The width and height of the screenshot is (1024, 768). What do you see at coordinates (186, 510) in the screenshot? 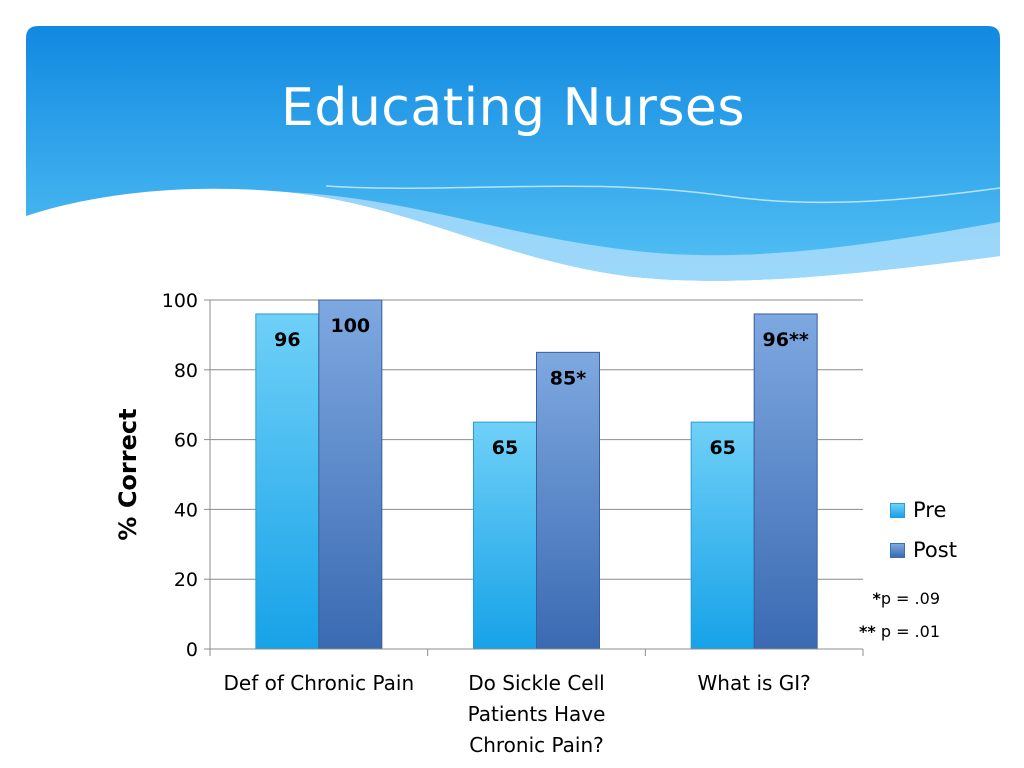
I see `y-tick-label: 40` at bounding box center [186, 510].